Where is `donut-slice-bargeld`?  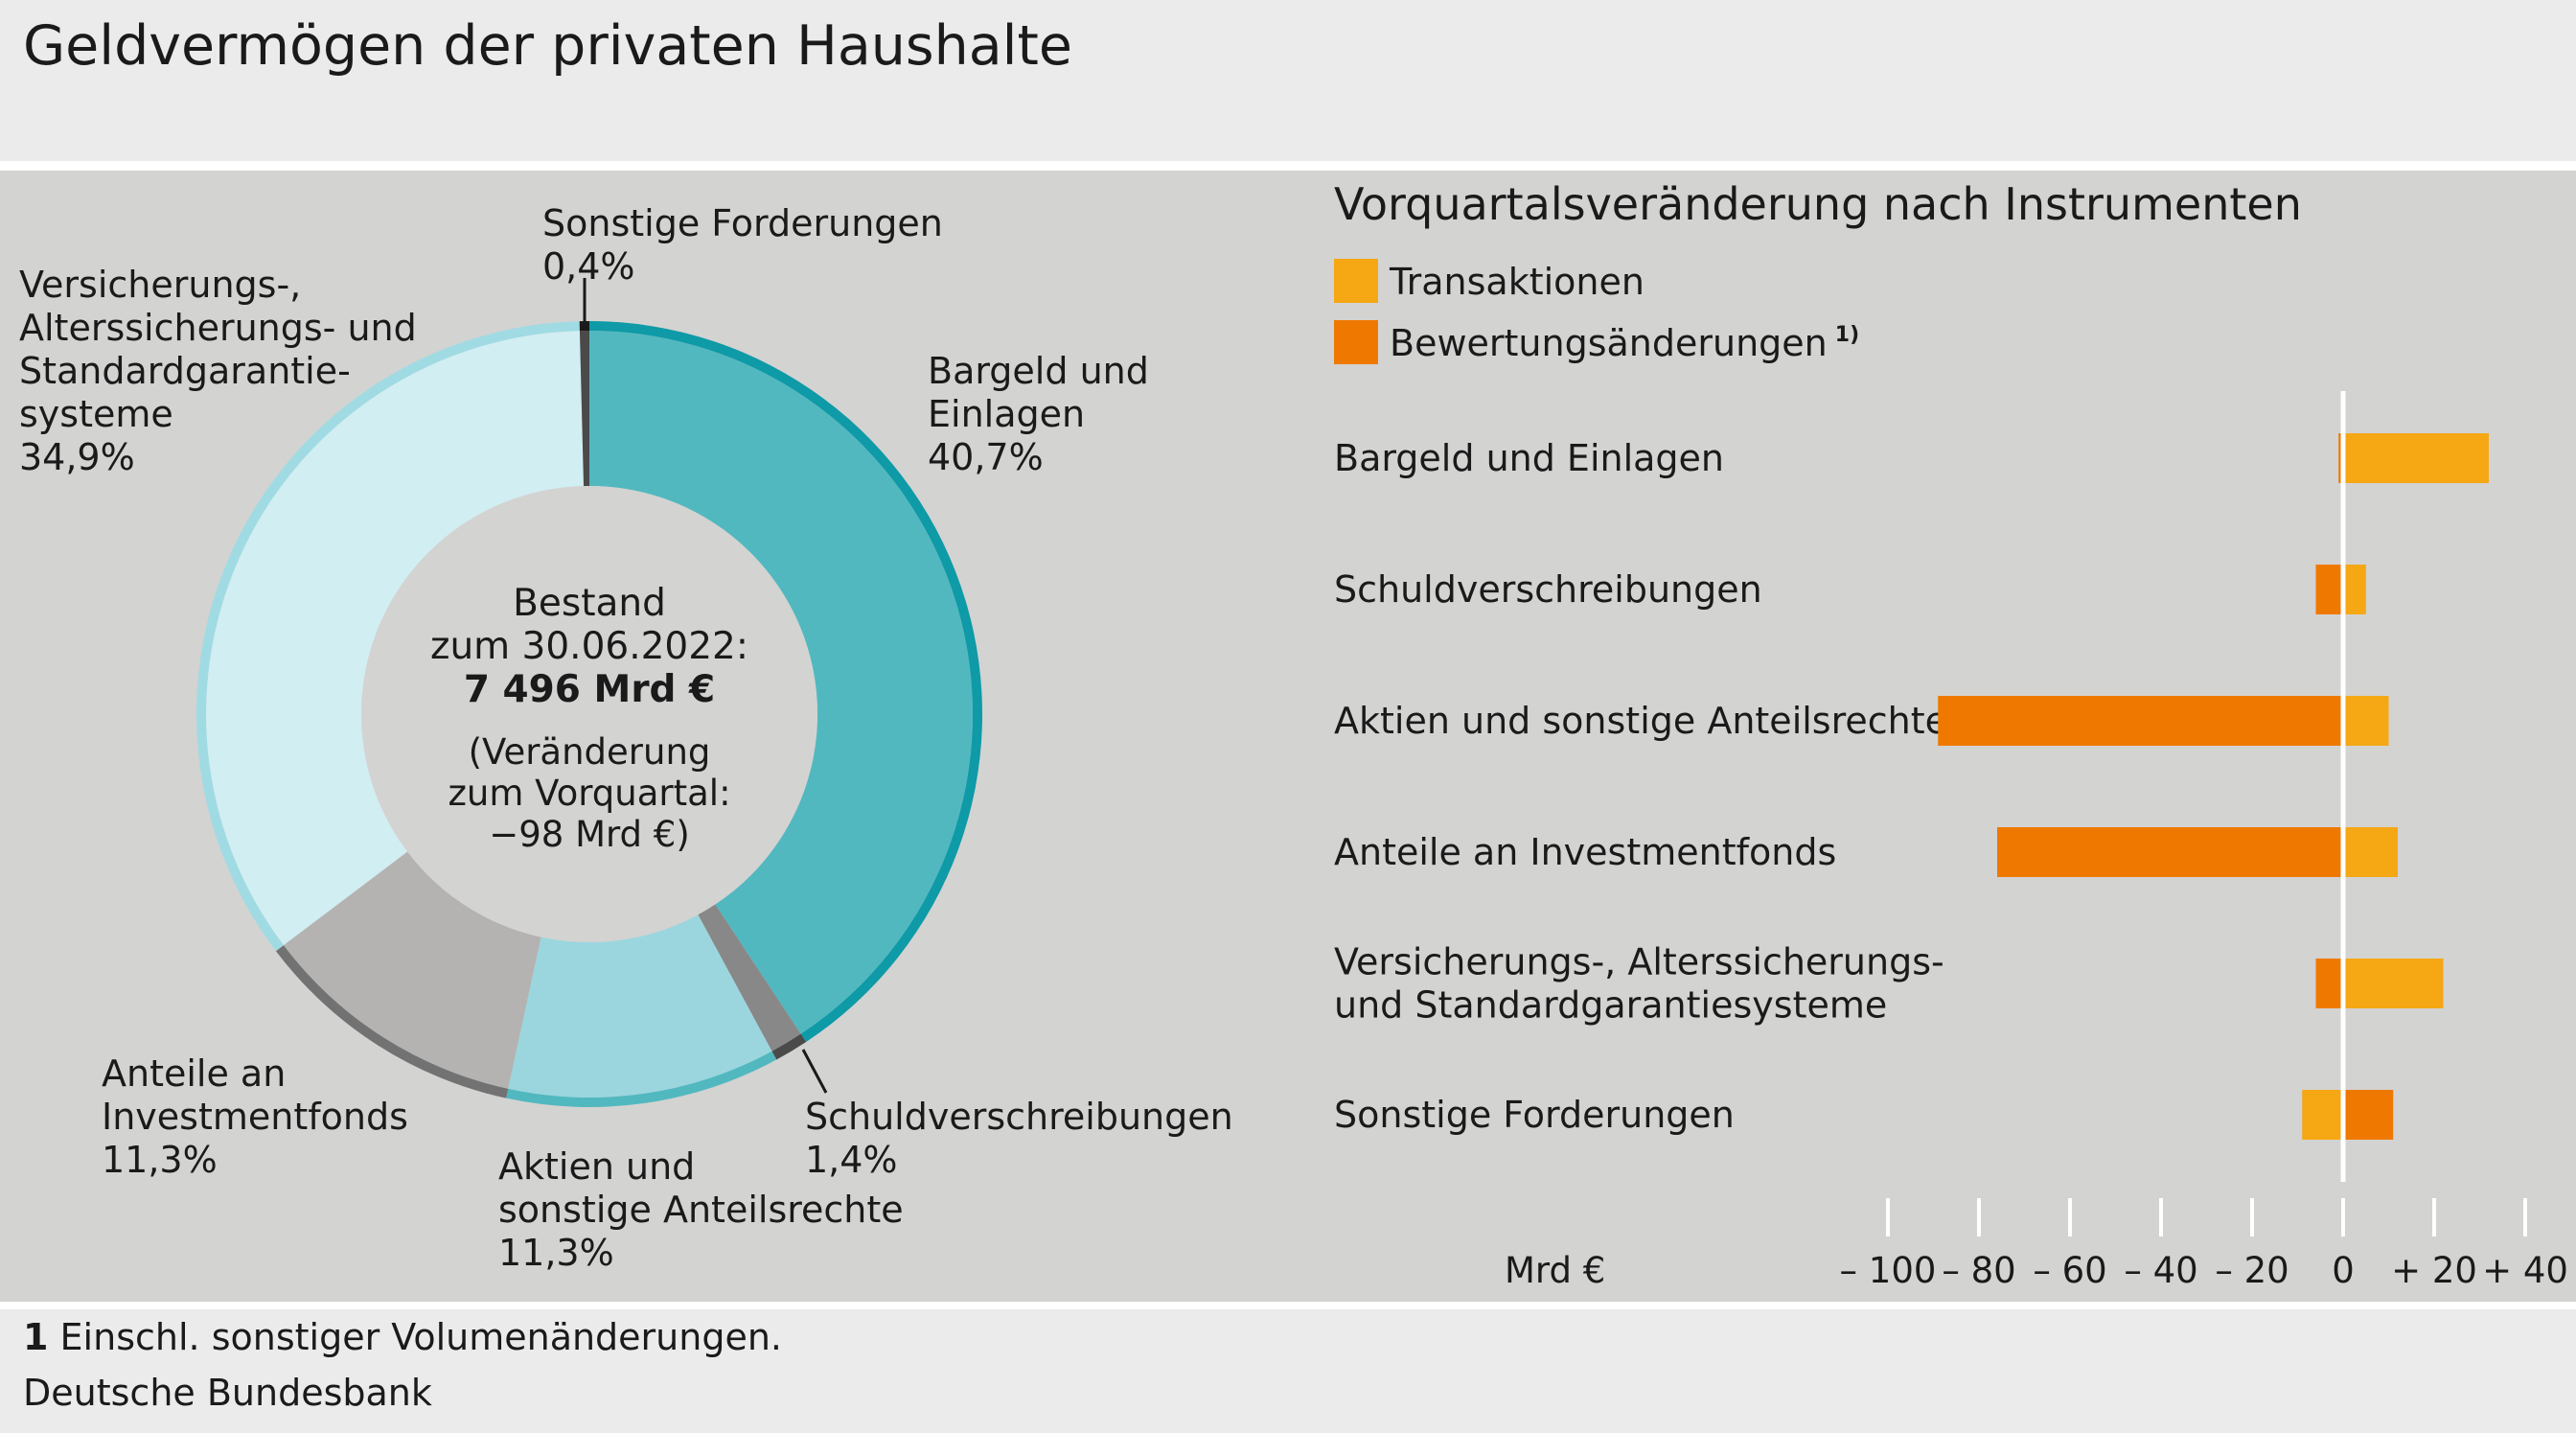
donut-slice-bargeld is located at coordinates (781, 682).